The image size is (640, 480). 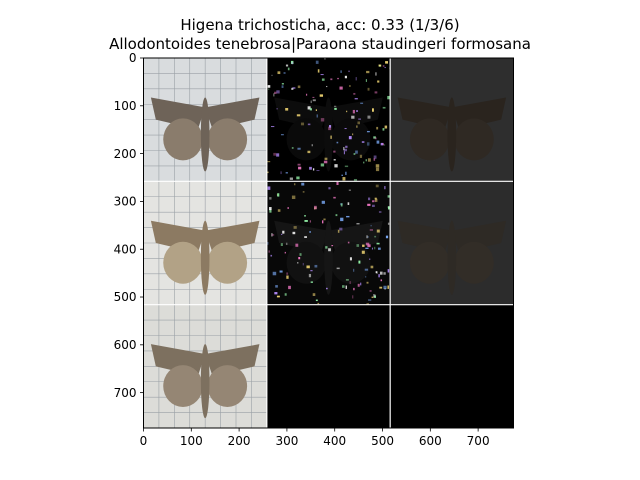 I want to click on x-tick-label: 300, so click(x=286, y=441).